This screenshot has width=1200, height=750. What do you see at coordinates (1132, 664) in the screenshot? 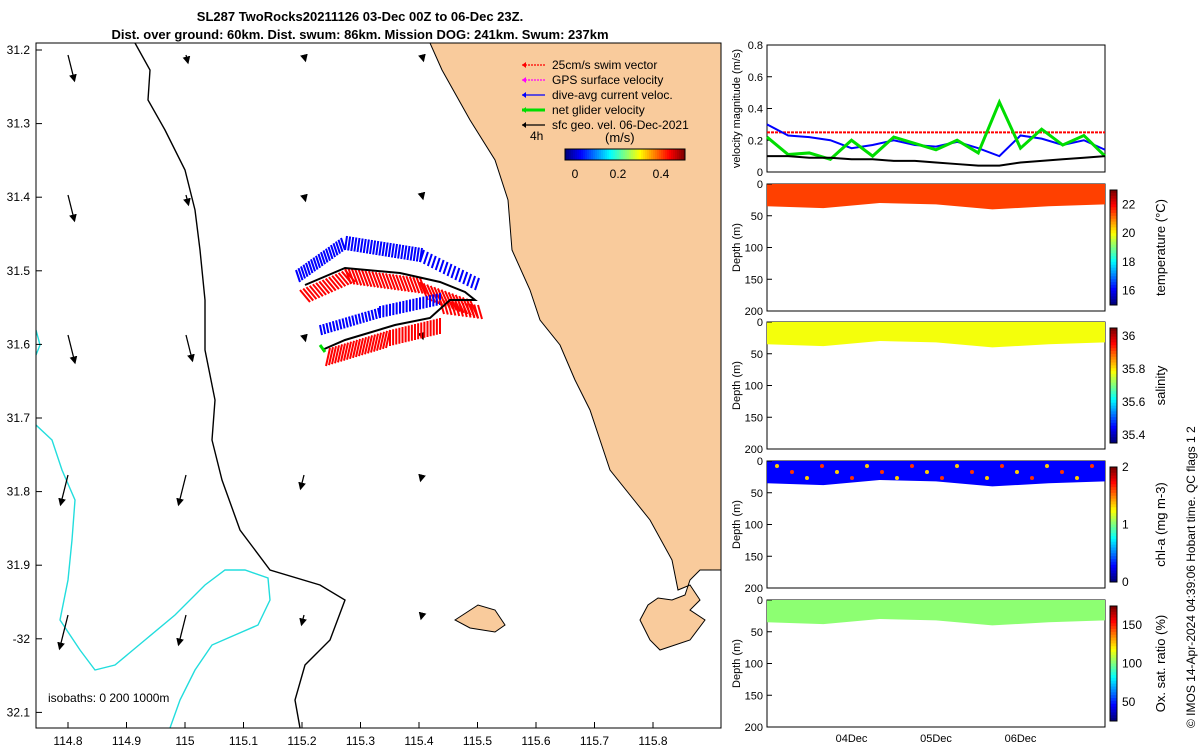
I see `section-colorbar-tick-label: 100` at bounding box center [1132, 664].